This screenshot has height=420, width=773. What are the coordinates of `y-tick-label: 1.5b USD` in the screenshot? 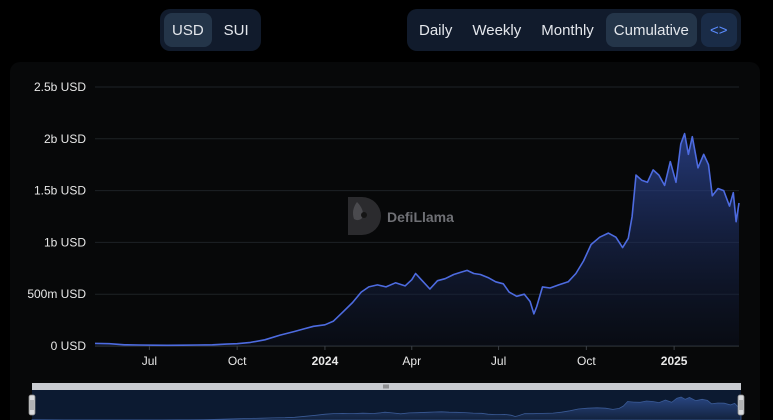 It's located at (60, 191).